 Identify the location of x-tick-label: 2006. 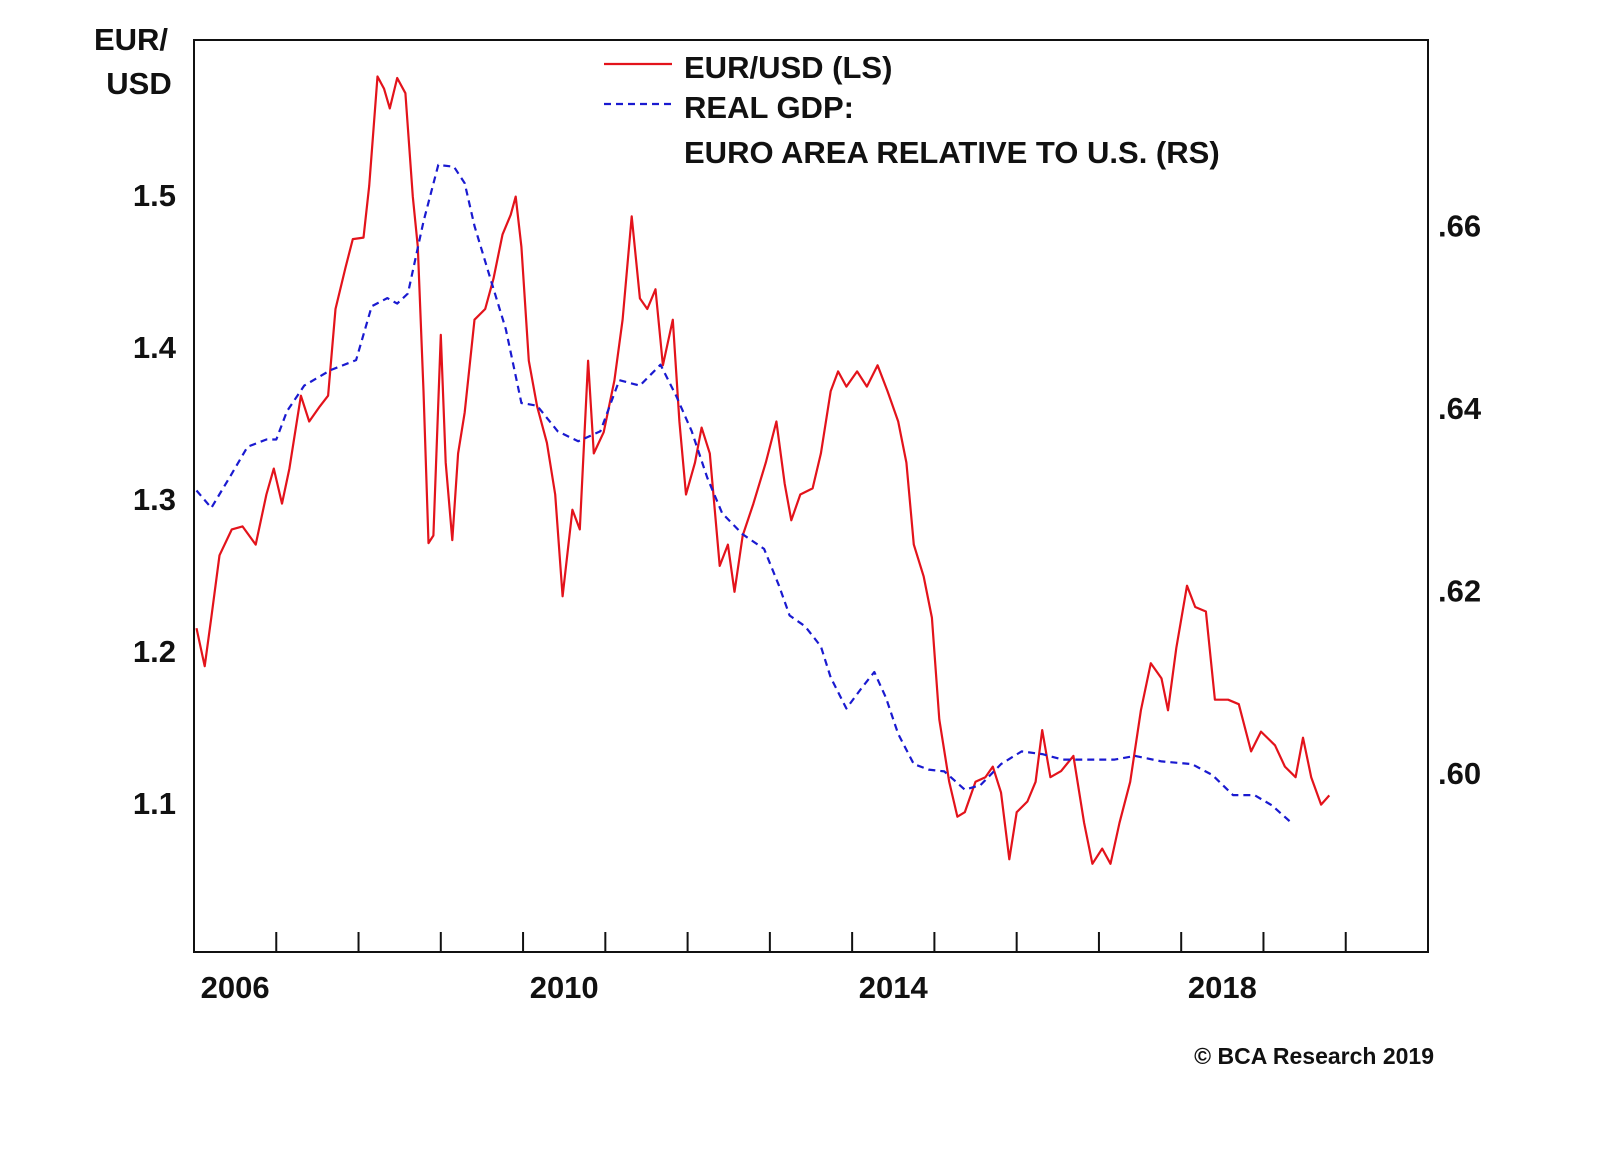
(235, 987).